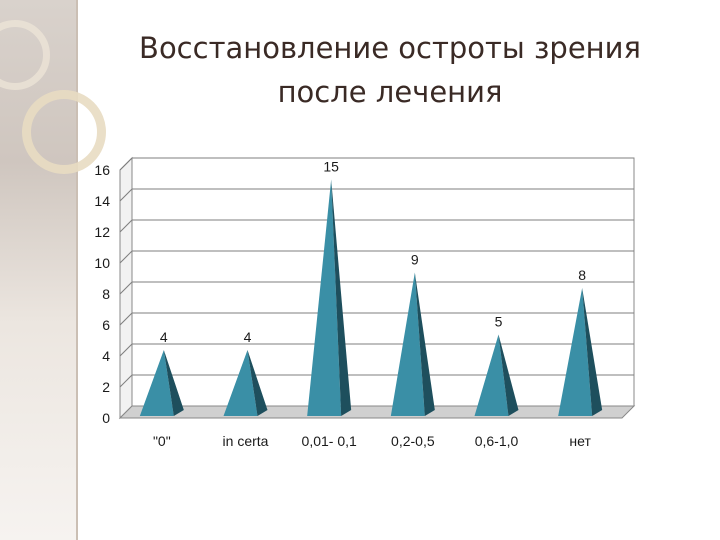 This screenshot has height=540, width=720. I want to click on x-tick-label: нет, so click(580, 441).